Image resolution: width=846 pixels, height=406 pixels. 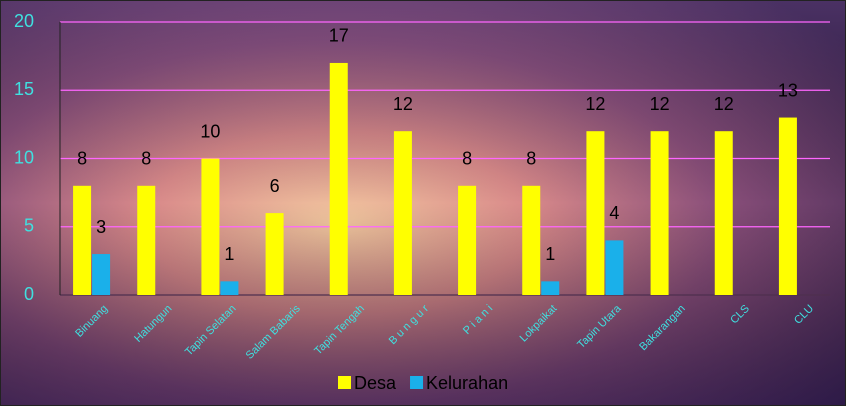 I want to click on data-label: 4, so click(x=614, y=213).